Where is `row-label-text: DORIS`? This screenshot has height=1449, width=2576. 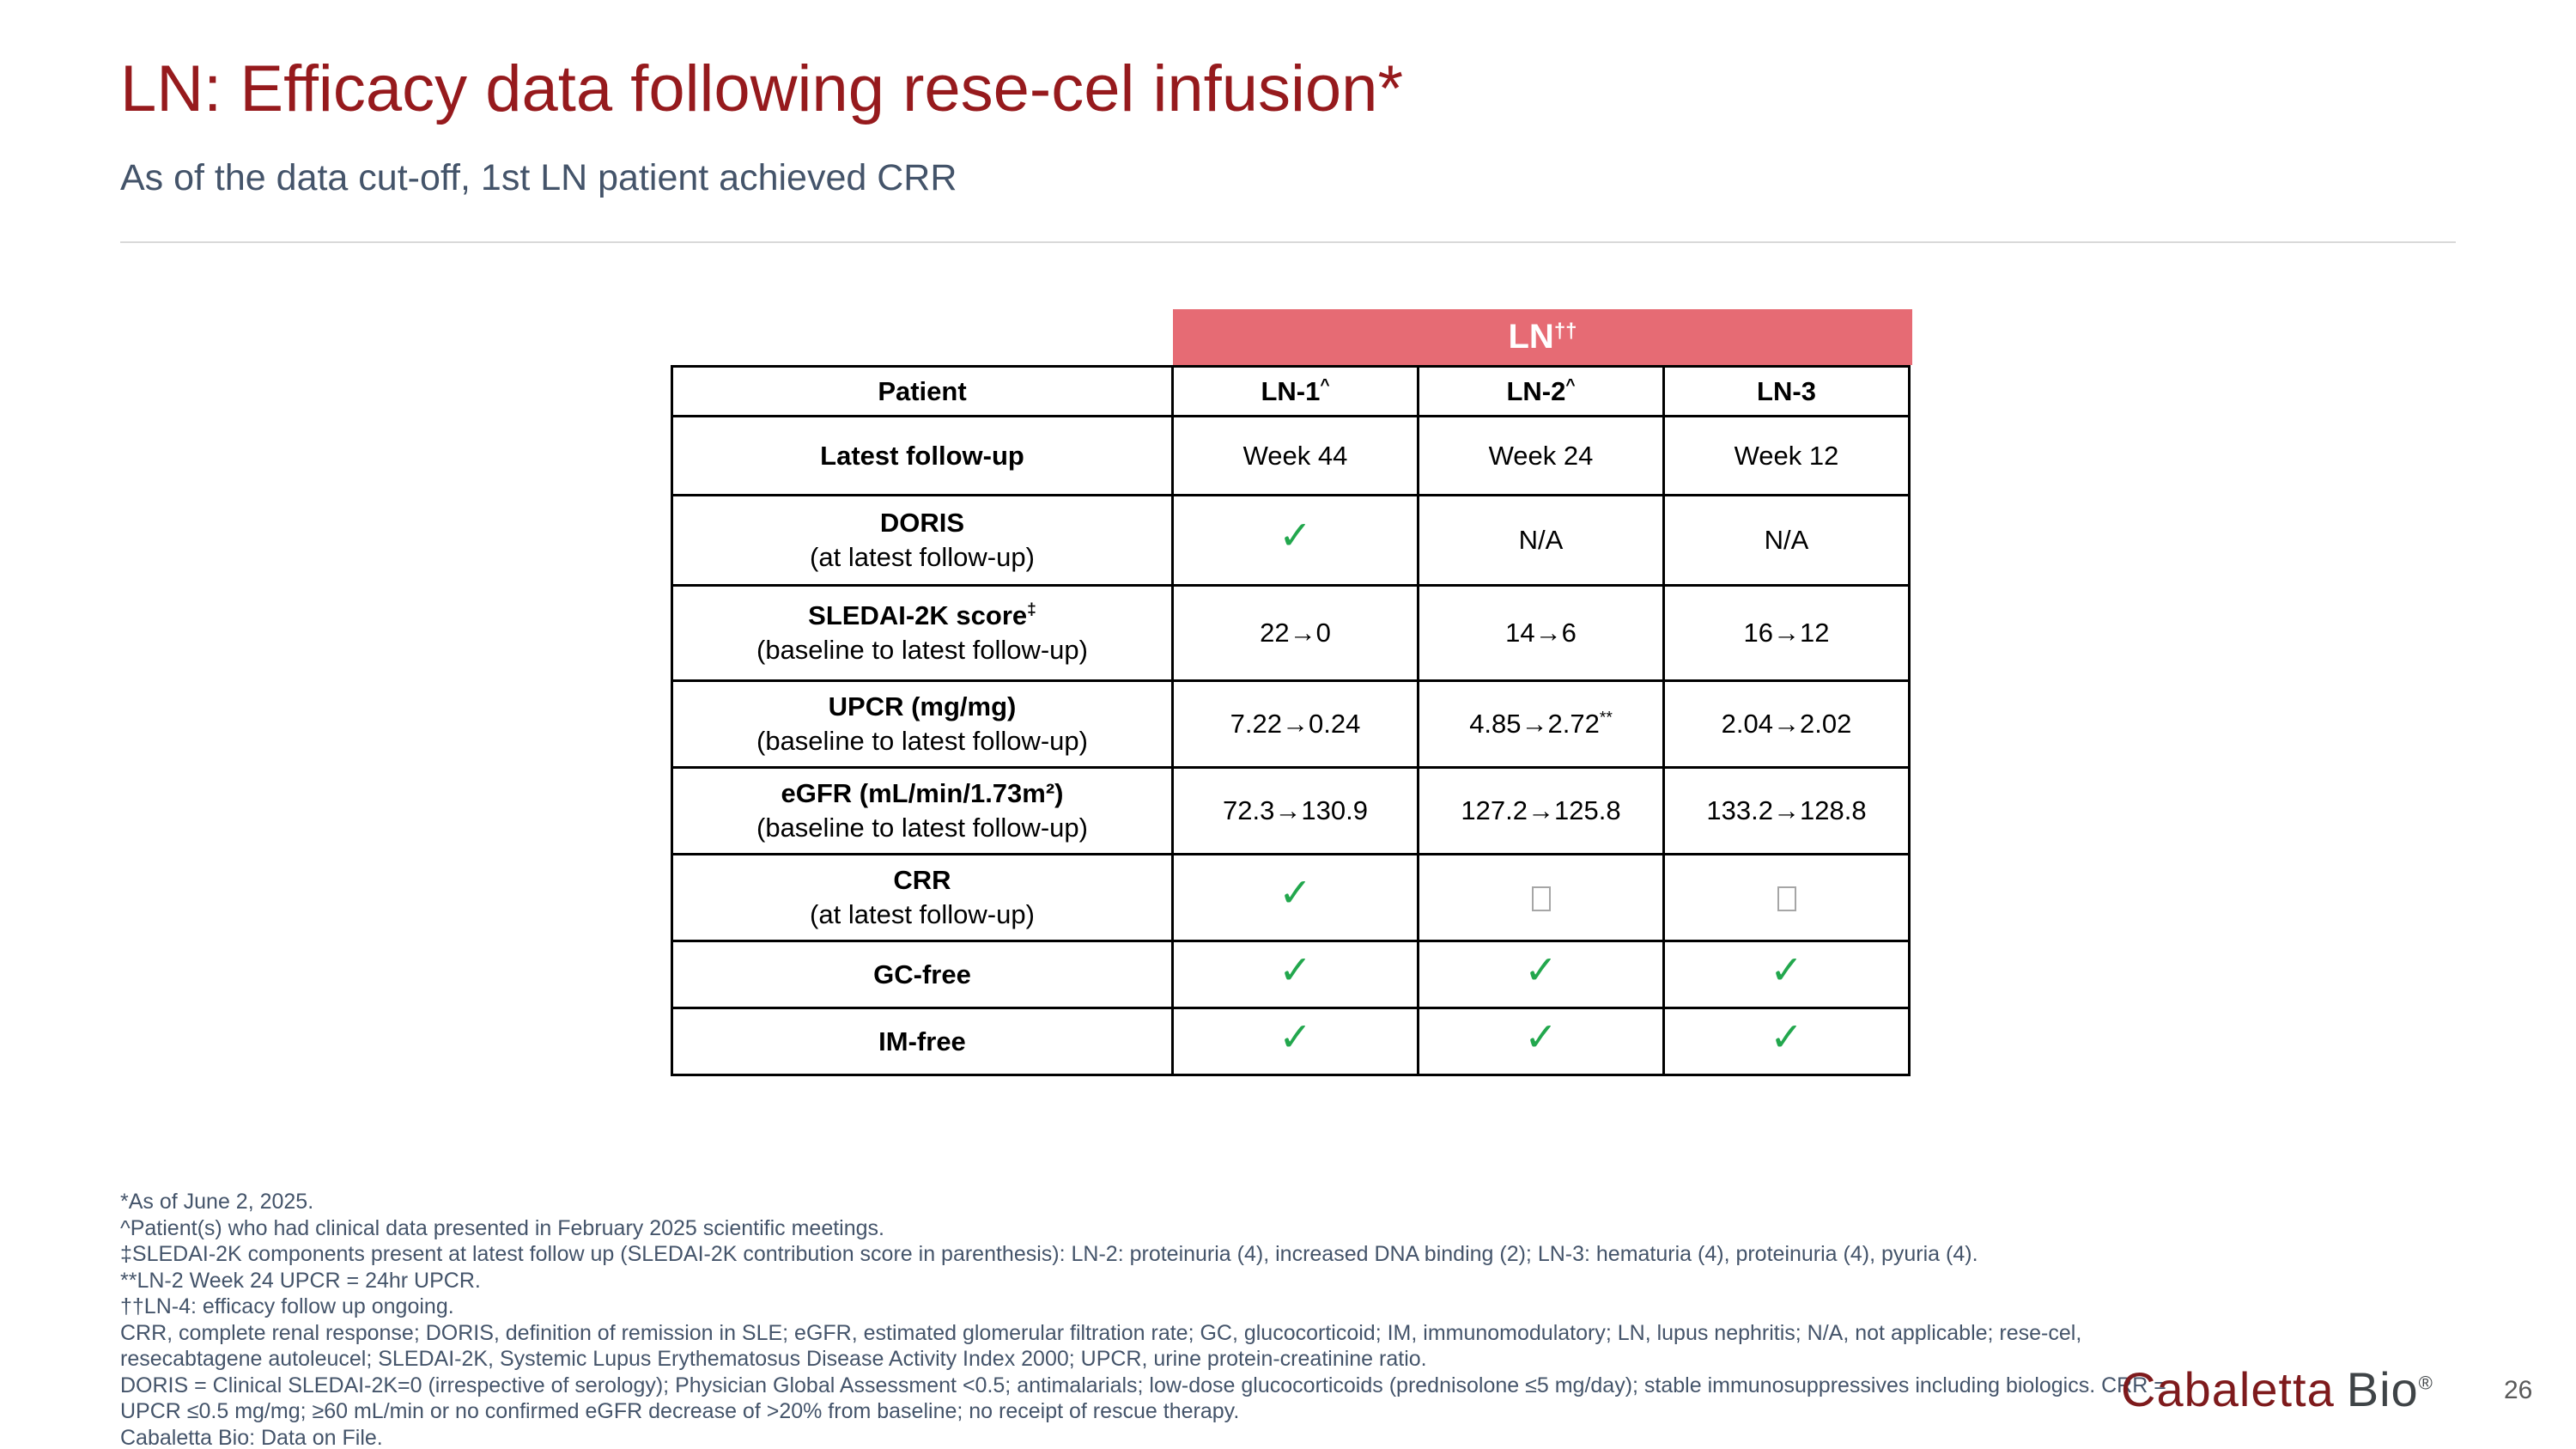
row-label-text: DORIS is located at coordinates (922, 523).